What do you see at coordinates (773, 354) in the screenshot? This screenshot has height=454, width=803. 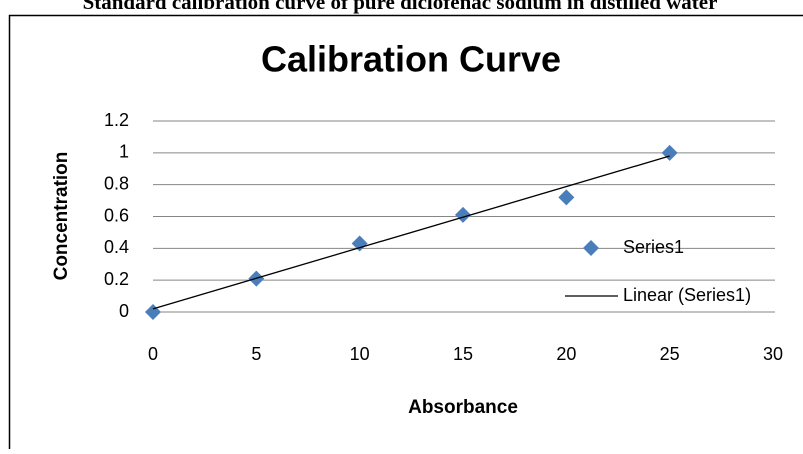 I see `x-tick-label: 30` at bounding box center [773, 354].